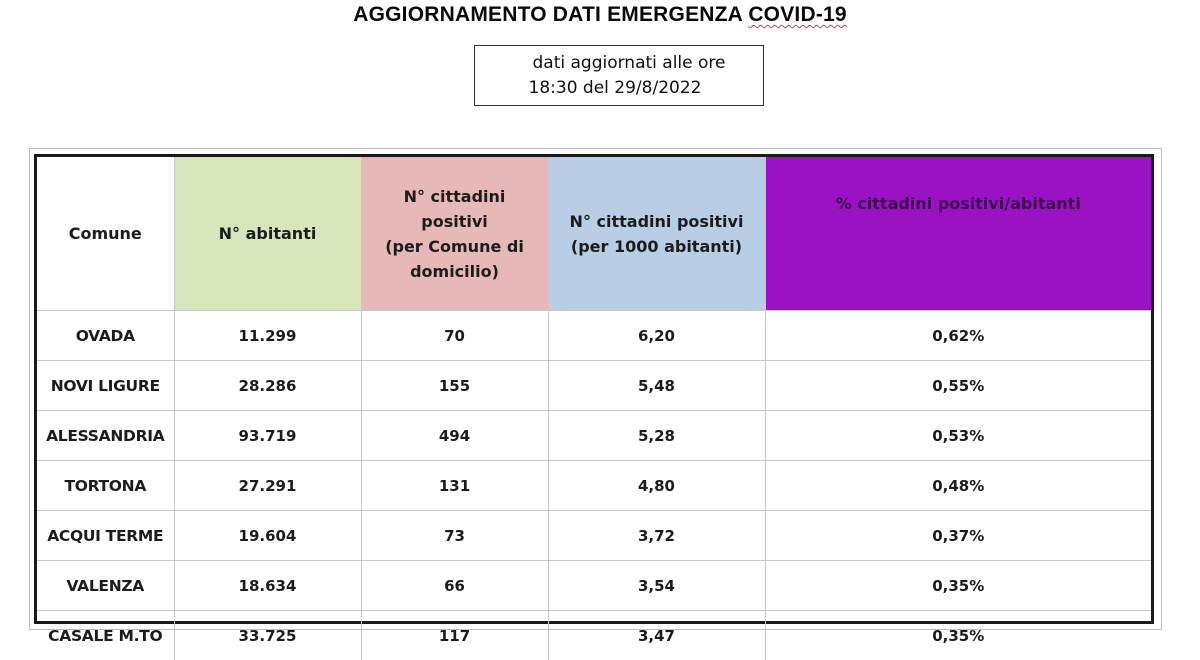 The width and height of the screenshot is (1200, 660). Describe the element at coordinates (267, 635) in the screenshot. I see `cell-abitanti: 33.725` at that location.